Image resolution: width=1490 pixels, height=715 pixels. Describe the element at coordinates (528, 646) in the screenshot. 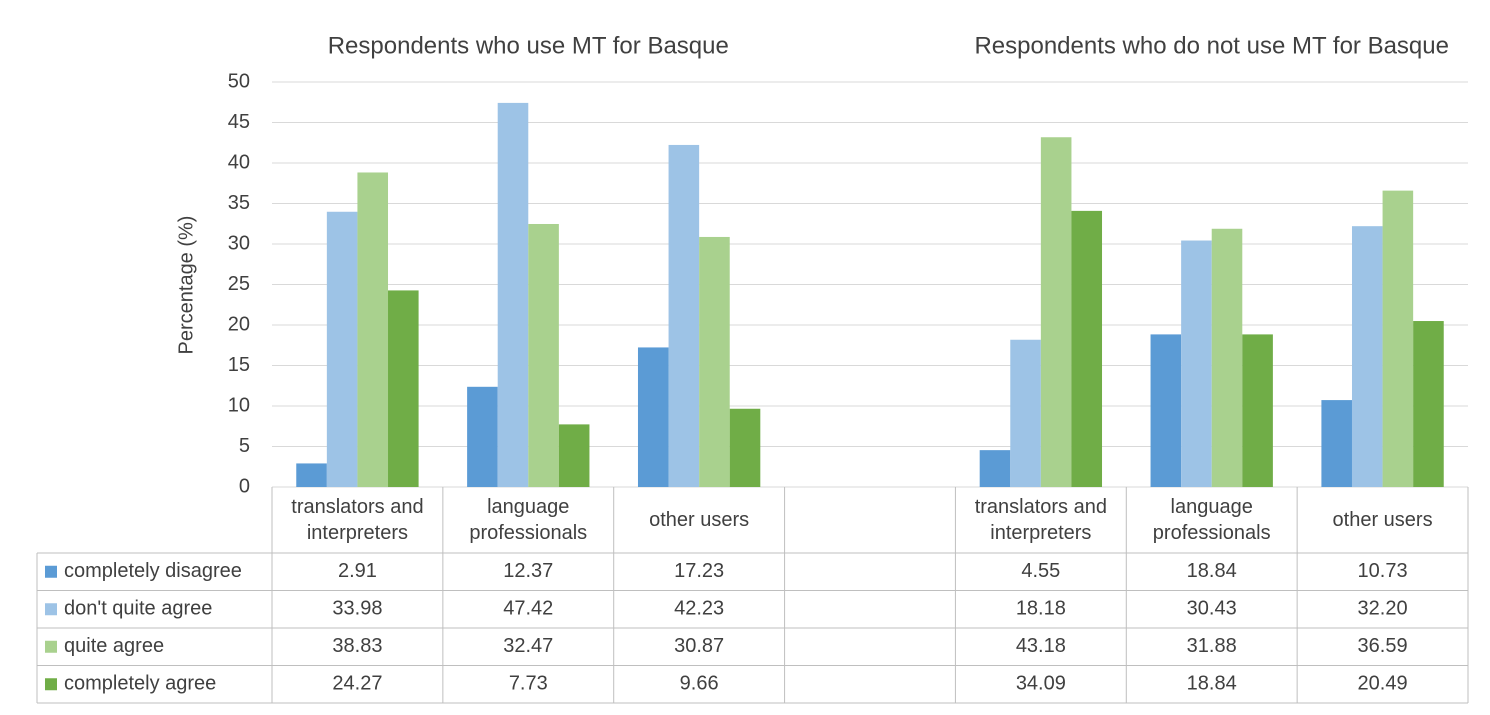

I see `table-value: 32.47` at that location.